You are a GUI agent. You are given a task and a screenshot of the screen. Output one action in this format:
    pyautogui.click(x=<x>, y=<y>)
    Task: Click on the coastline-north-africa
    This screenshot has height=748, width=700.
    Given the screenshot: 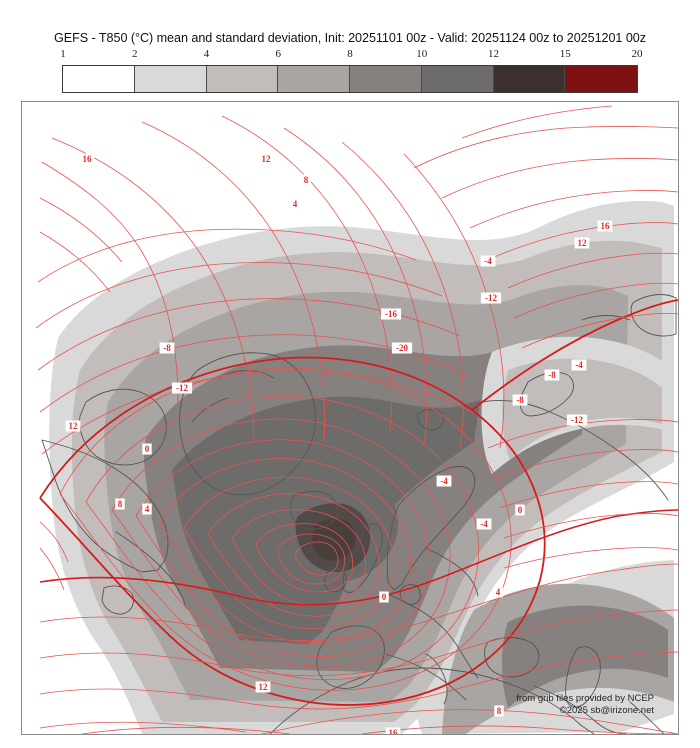 What is the action you would take?
    pyautogui.click(x=432, y=700)
    